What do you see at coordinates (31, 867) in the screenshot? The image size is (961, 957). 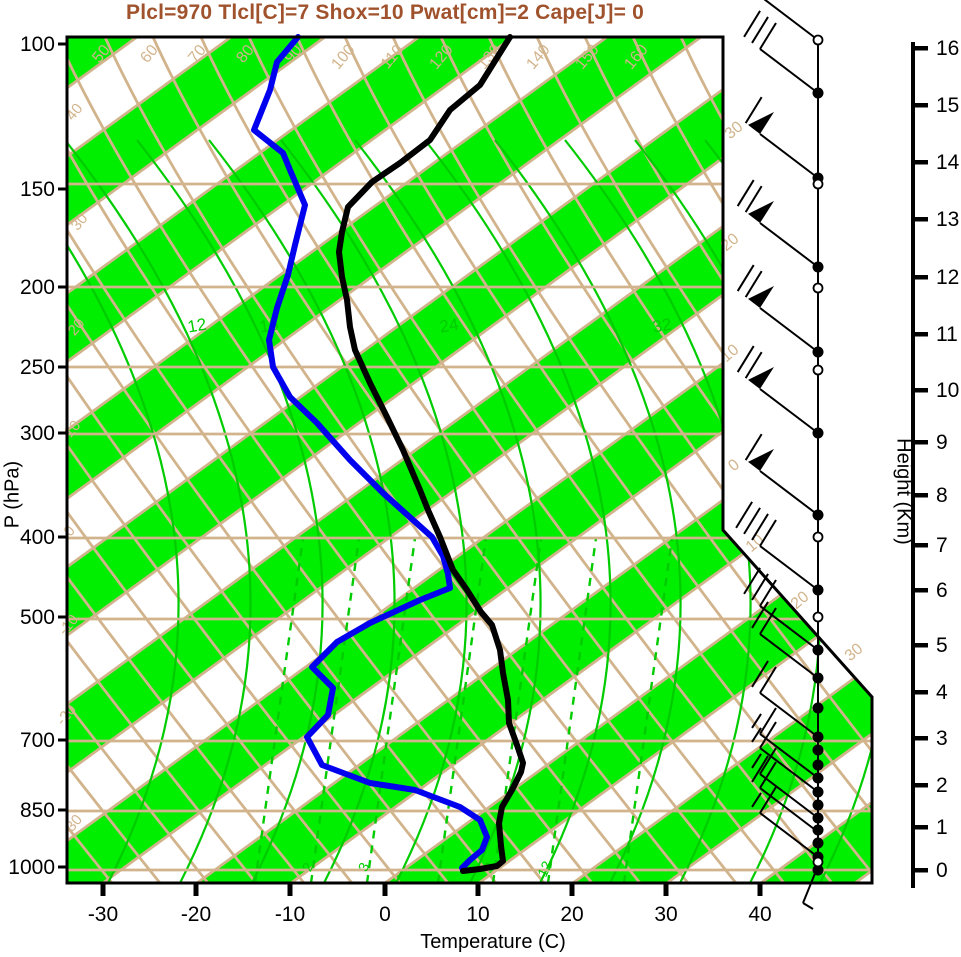 I see `pressure-tick-label: 1000` at bounding box center [31, 867].